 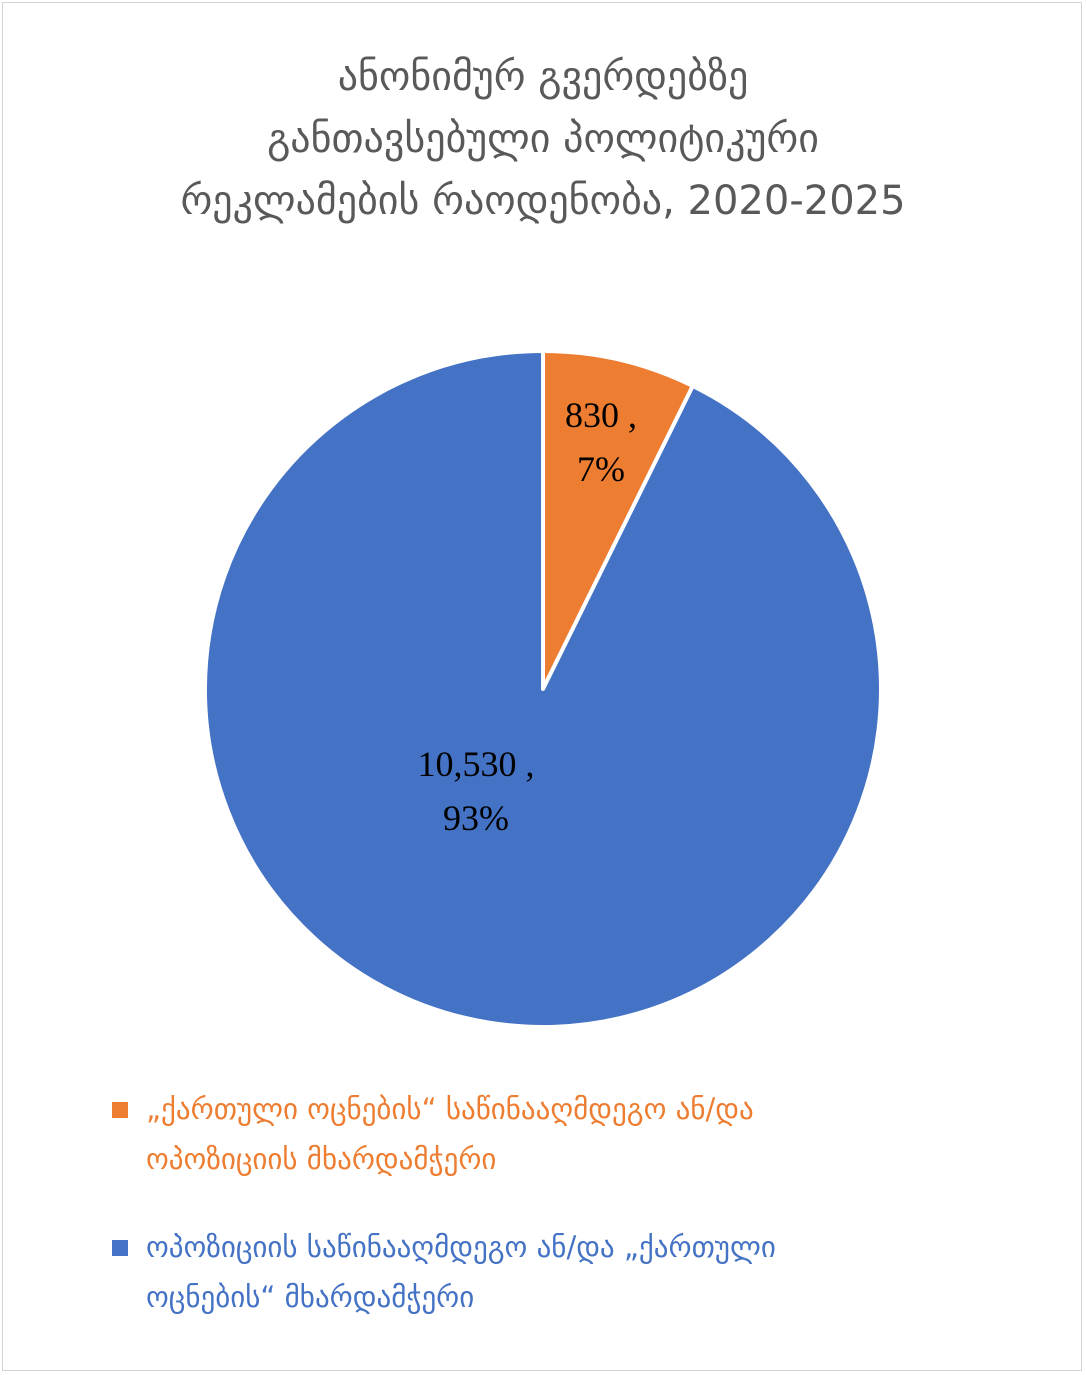 What do you see at coordinates (321, 1159) in the screenshot?
I see `legend-label-line-2: ოპოზიციის მხარდამჭერი` at bounding box center [321, 1159].